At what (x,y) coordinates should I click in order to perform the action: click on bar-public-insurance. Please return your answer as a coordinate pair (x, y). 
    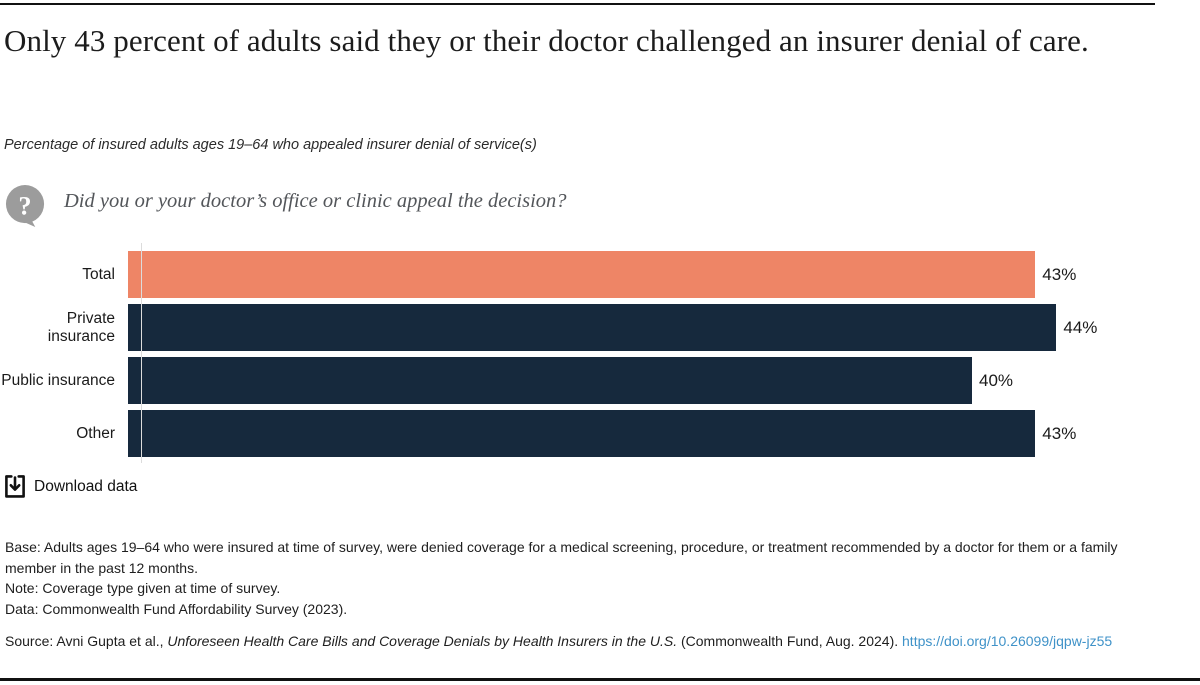
    Looking at the image, I should click on (550, 380).